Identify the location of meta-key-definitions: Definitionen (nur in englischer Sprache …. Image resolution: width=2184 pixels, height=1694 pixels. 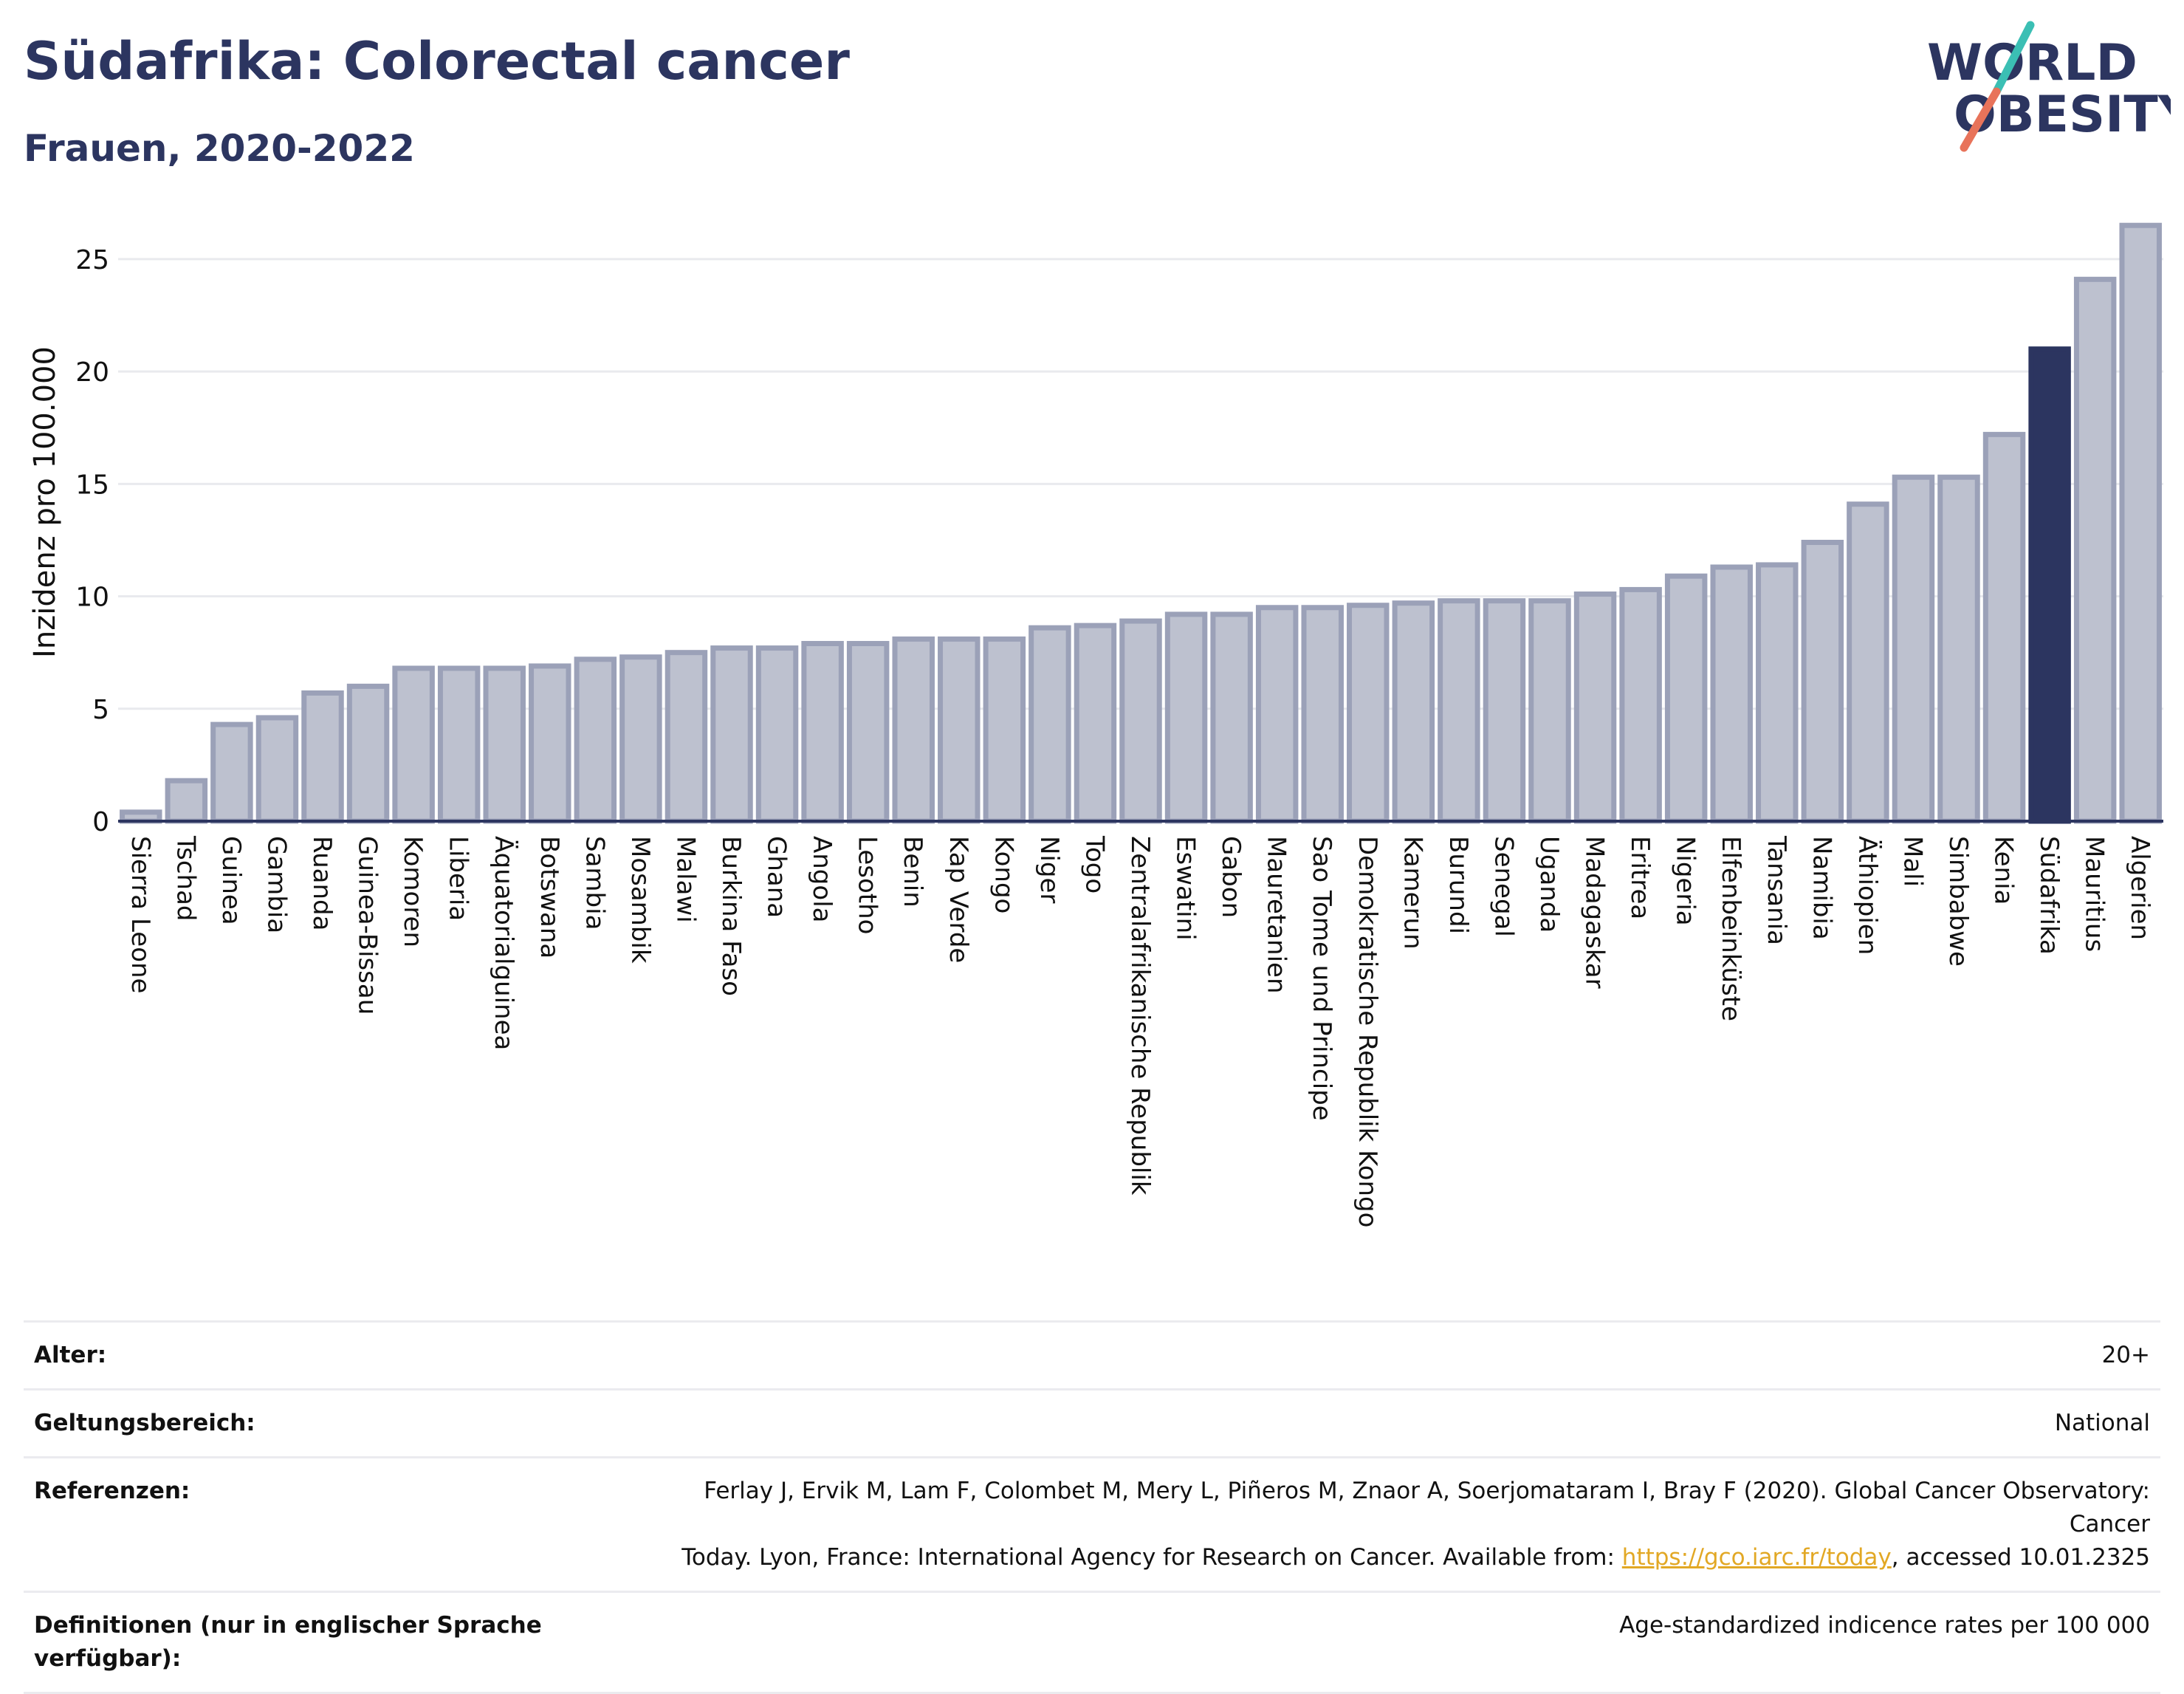
(322, 1642).